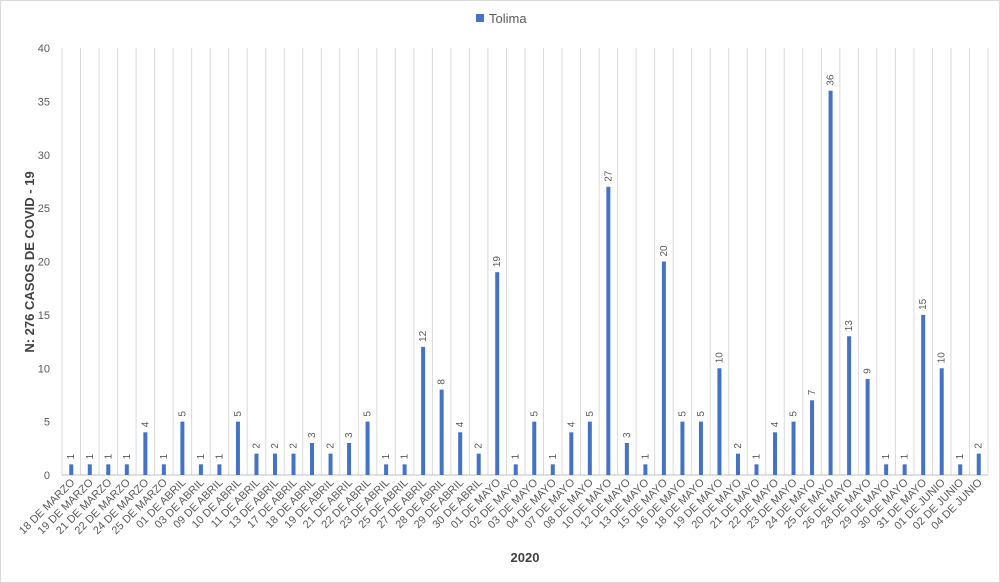 Image resolution: width=1000 pixels, height=583 pixels. I want to click on data-label: 36, so click(831, 80).